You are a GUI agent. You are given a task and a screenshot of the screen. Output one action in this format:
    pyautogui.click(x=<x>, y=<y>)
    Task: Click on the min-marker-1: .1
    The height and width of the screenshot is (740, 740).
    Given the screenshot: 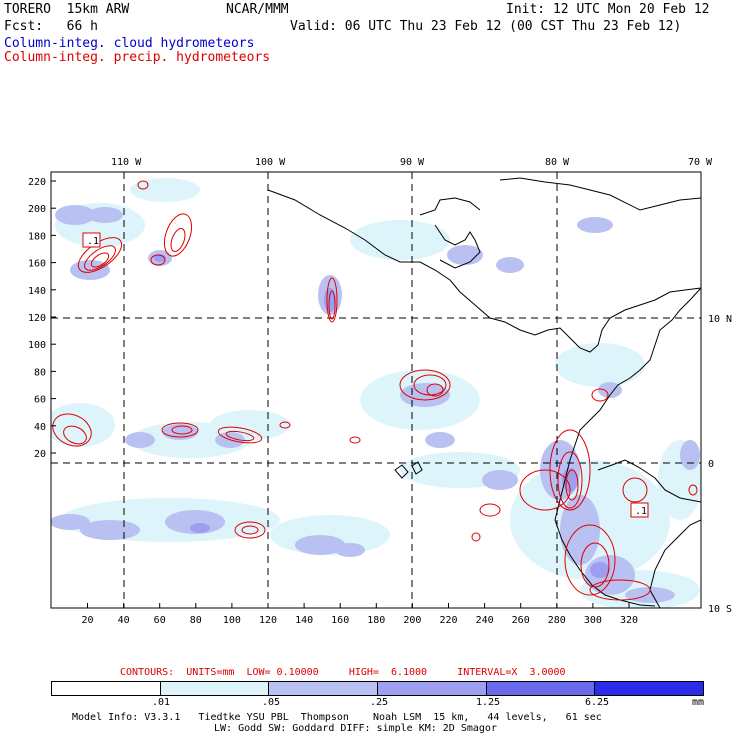 What is the action you would take?
    pyautogui.click(x=93, y=241)
    